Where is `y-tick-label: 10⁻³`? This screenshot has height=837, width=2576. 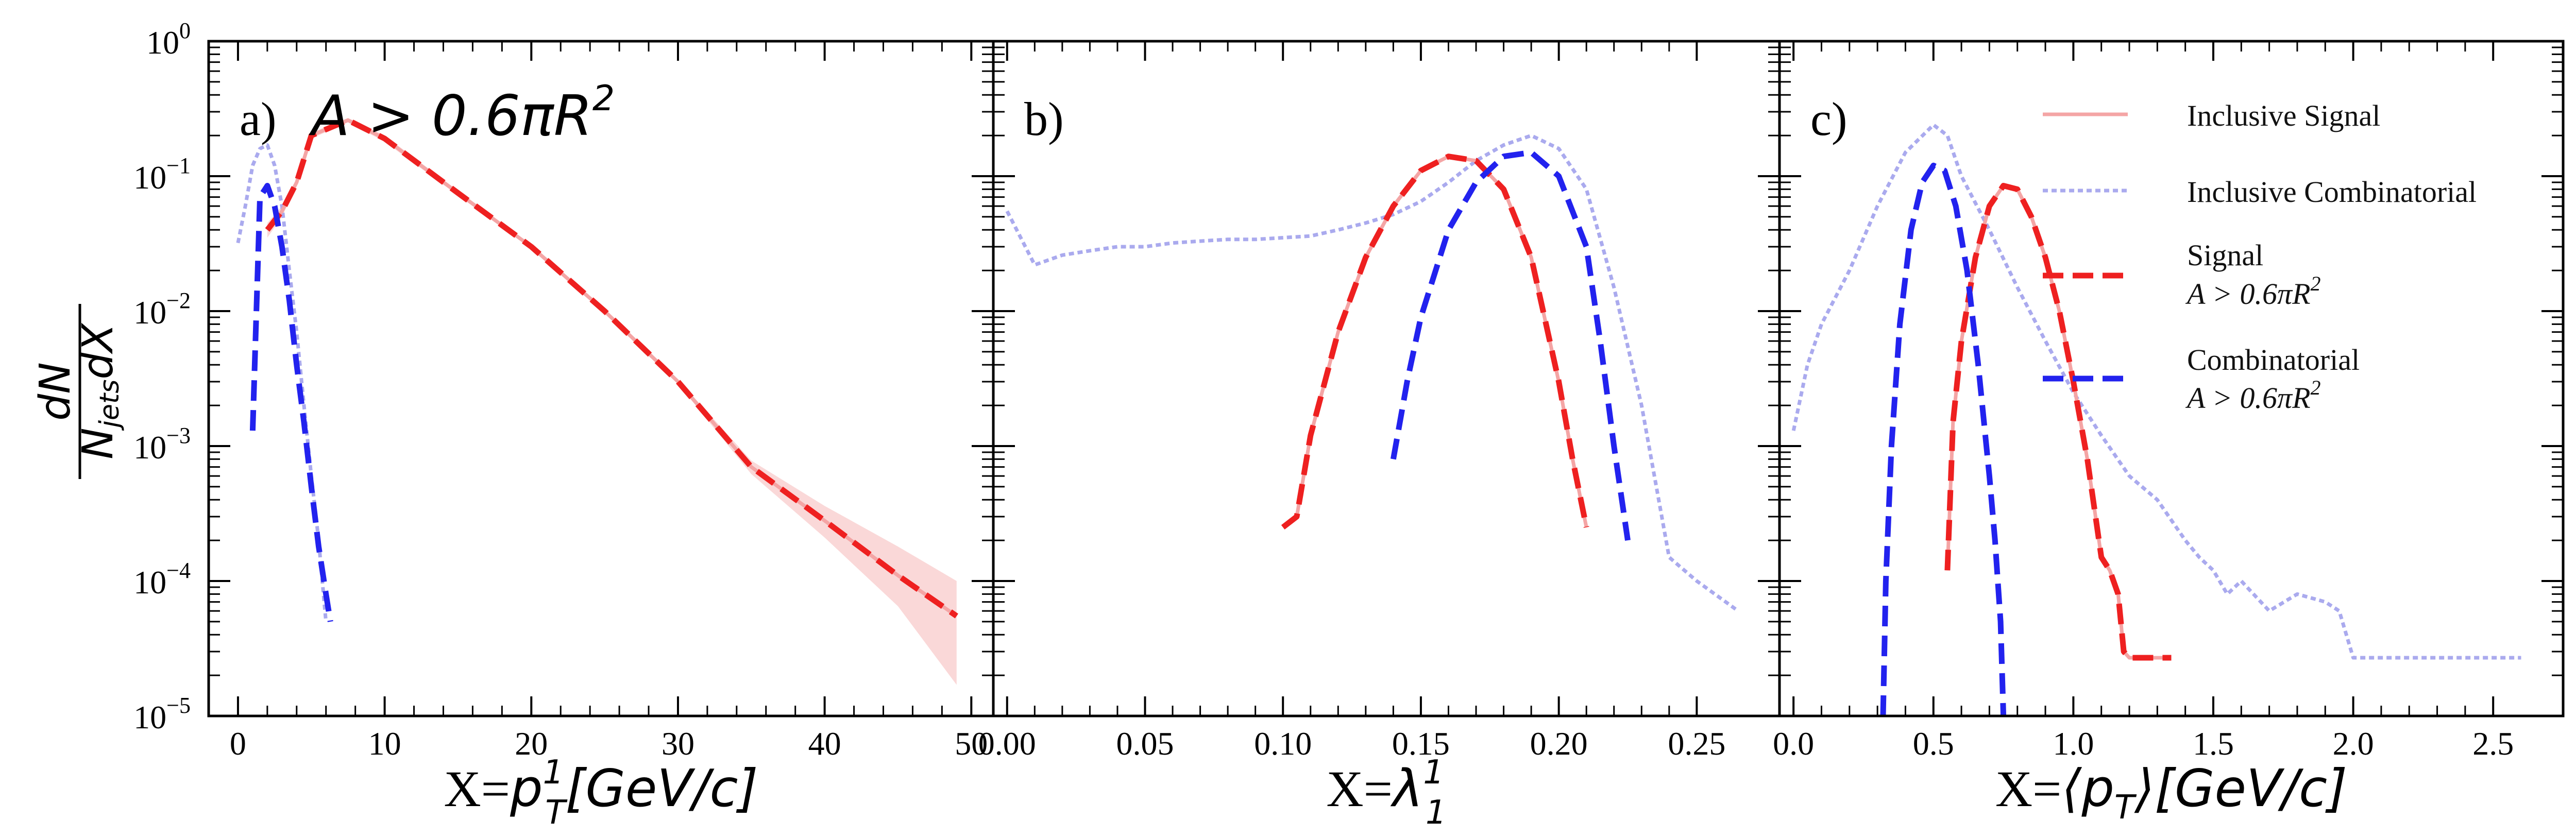
y-tick-label: 10⁻³ is located at coordinates (162, 445).